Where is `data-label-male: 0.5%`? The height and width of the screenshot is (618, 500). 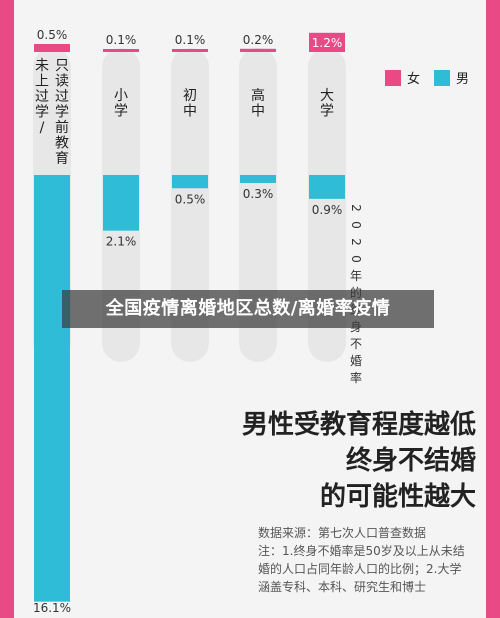
data-label-male: 0.5% is located at coordinates (190, 199).